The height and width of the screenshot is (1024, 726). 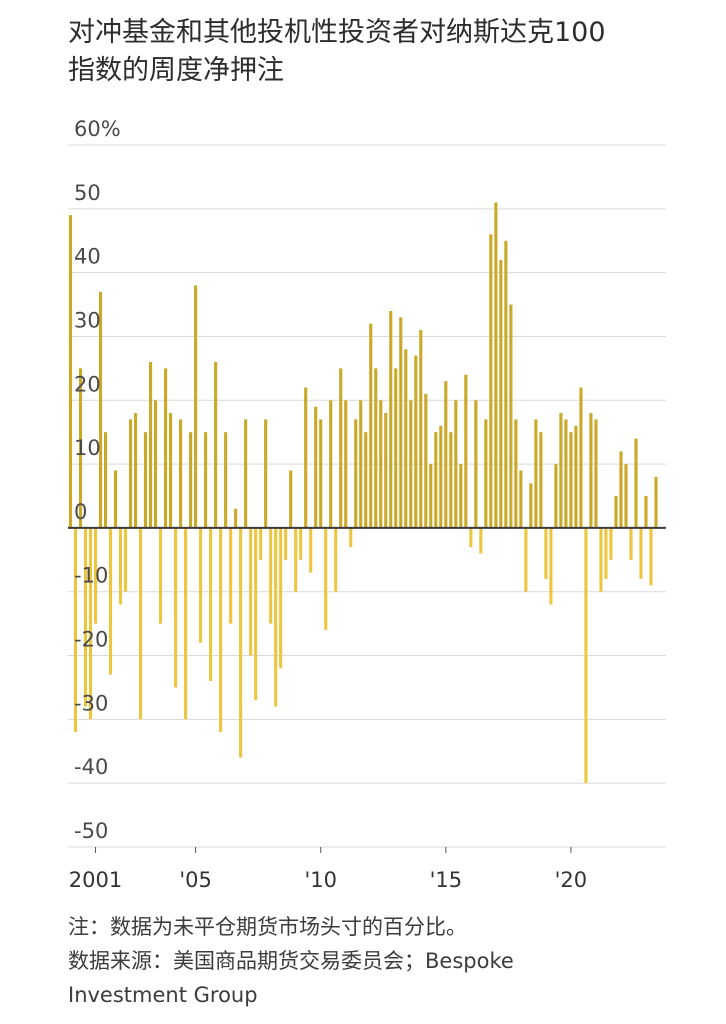 I want to click on x-tick-label: 2001, so click(x=95, y=880).